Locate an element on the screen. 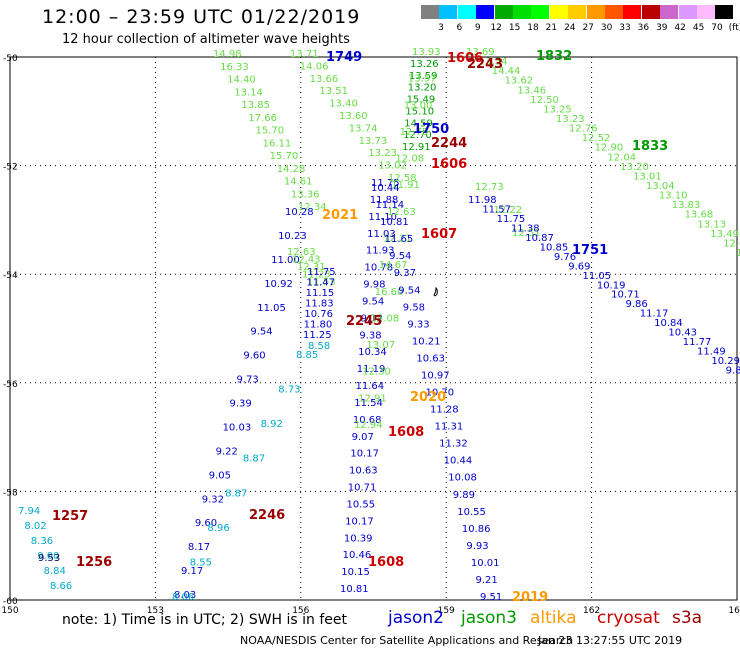  swh-value: 12.73 is located at coordinates (489, 187).